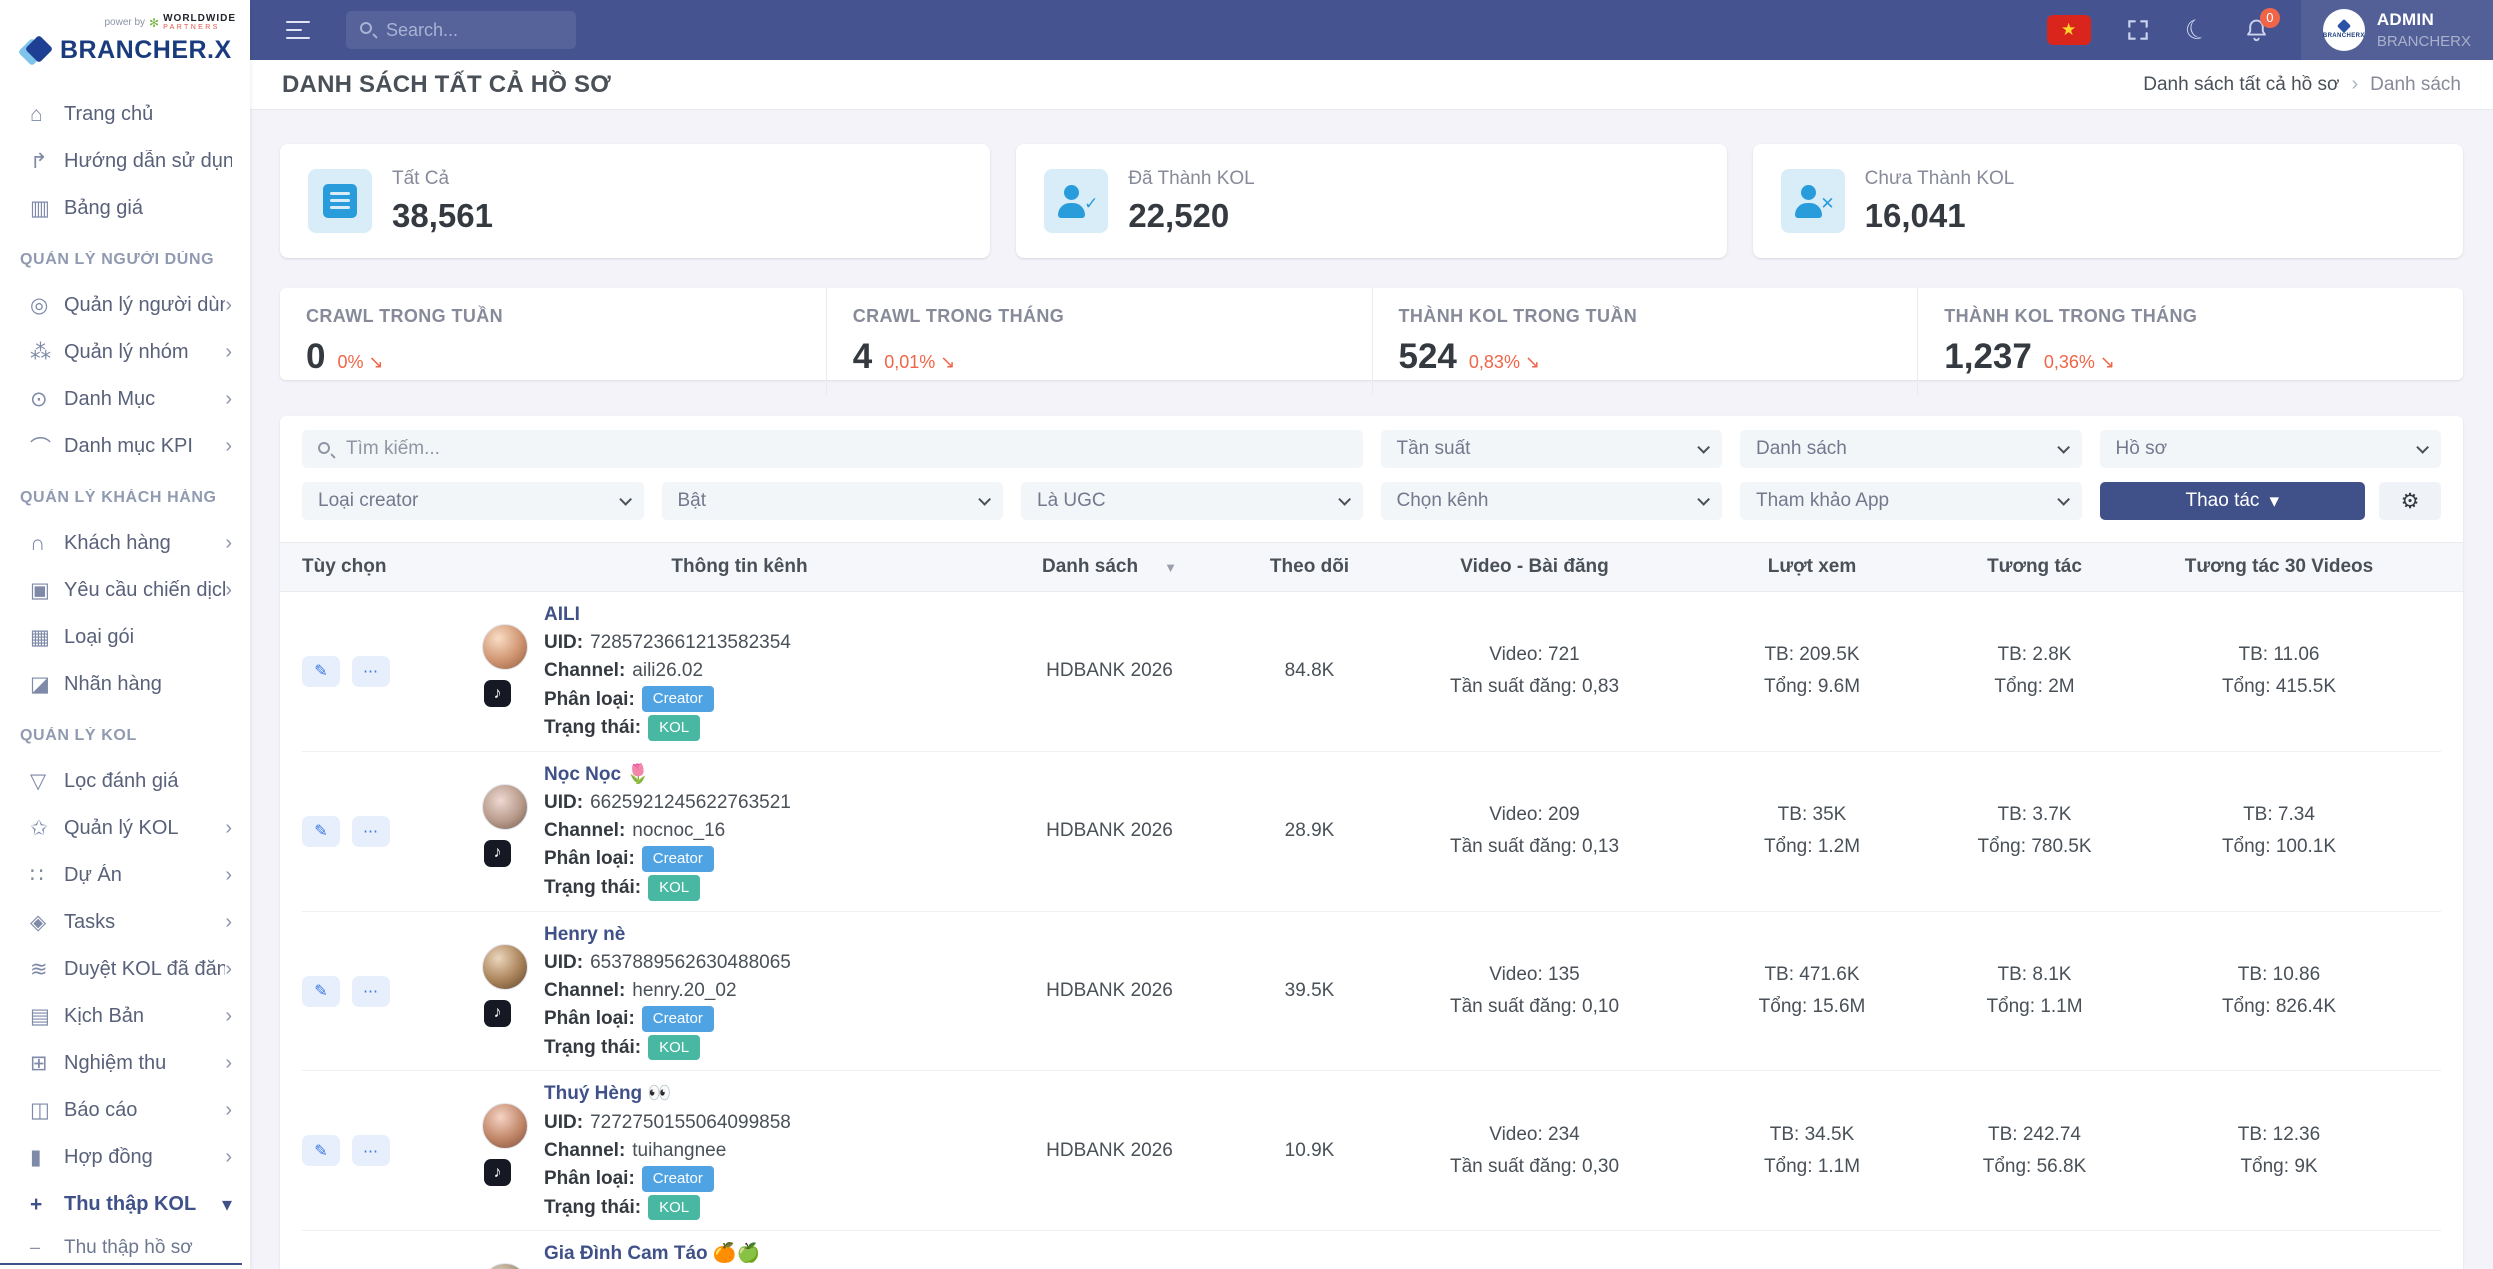 Image resolution: width=2493 pixels, height=1269 pixels. What do you see at coordinates (2034, 567) in the screenshot?
I see `column-header: Tương tác` at bounding box center [2034, 567].